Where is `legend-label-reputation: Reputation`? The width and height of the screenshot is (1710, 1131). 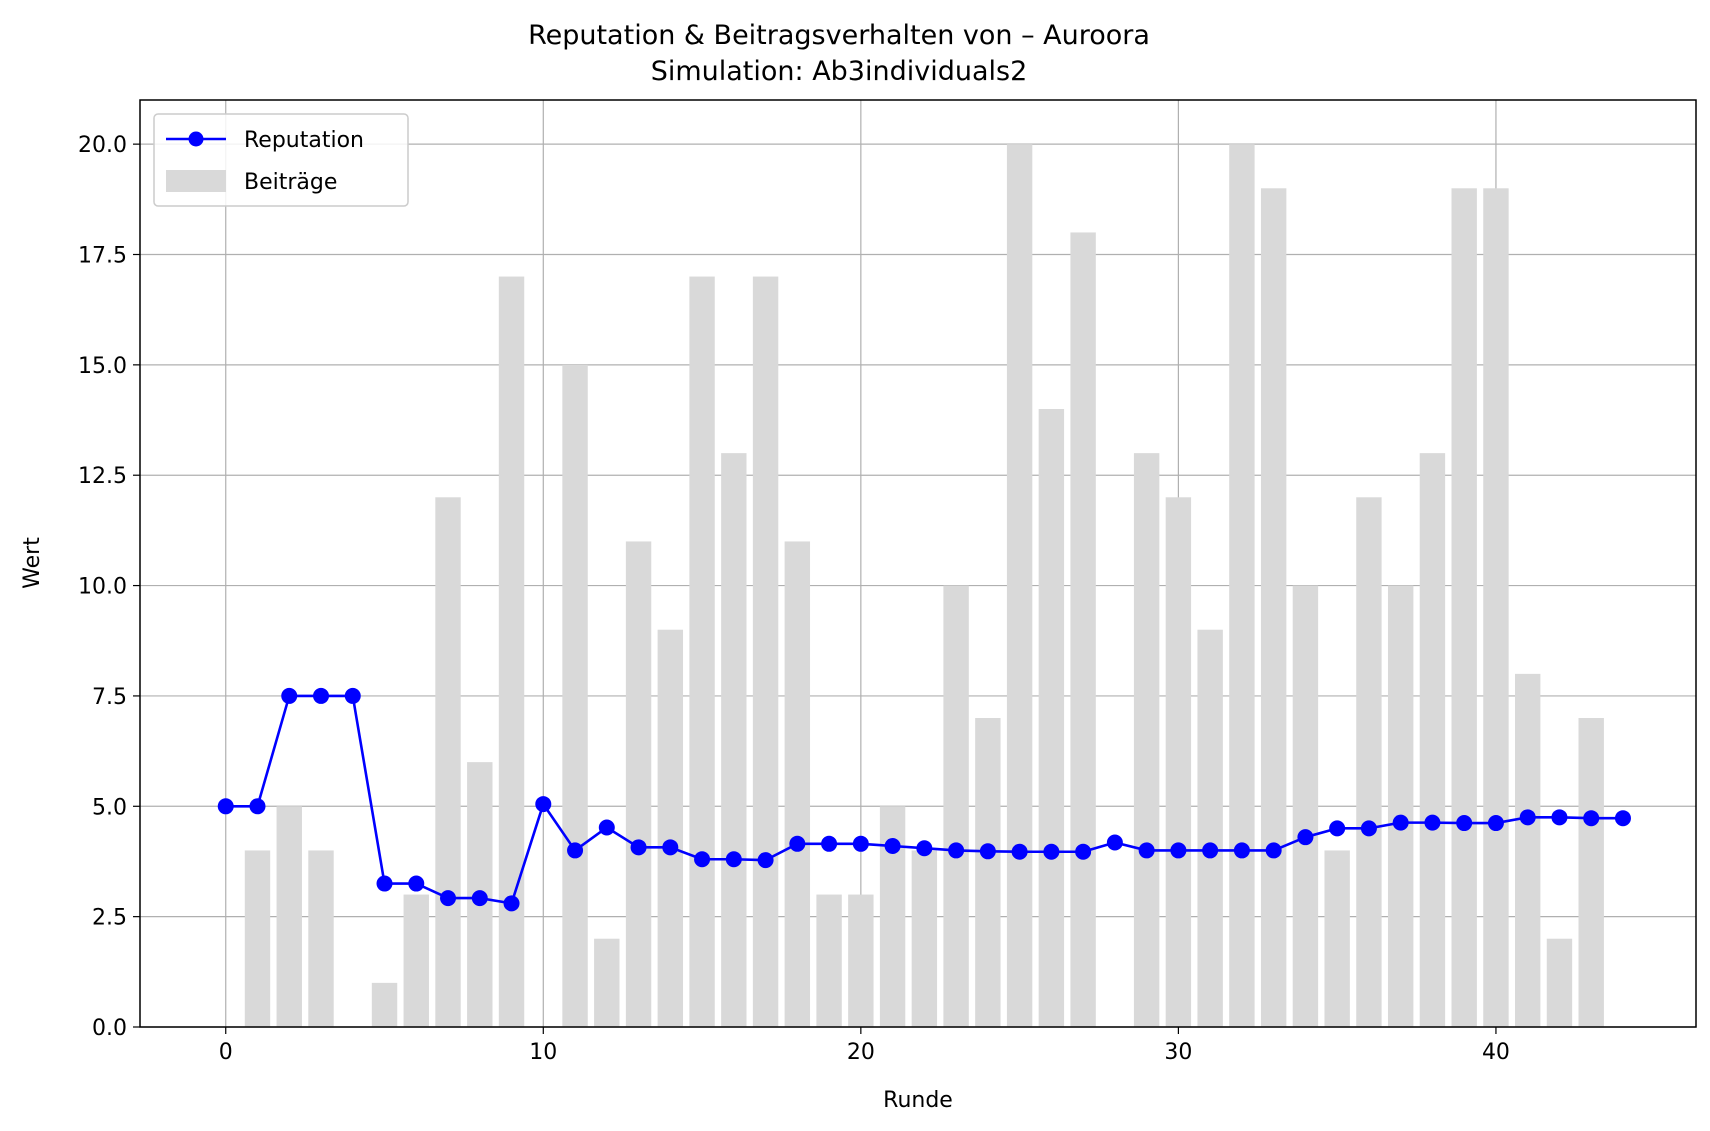 legend-label-reputation: Reputation is located at coordinates (304, 140).